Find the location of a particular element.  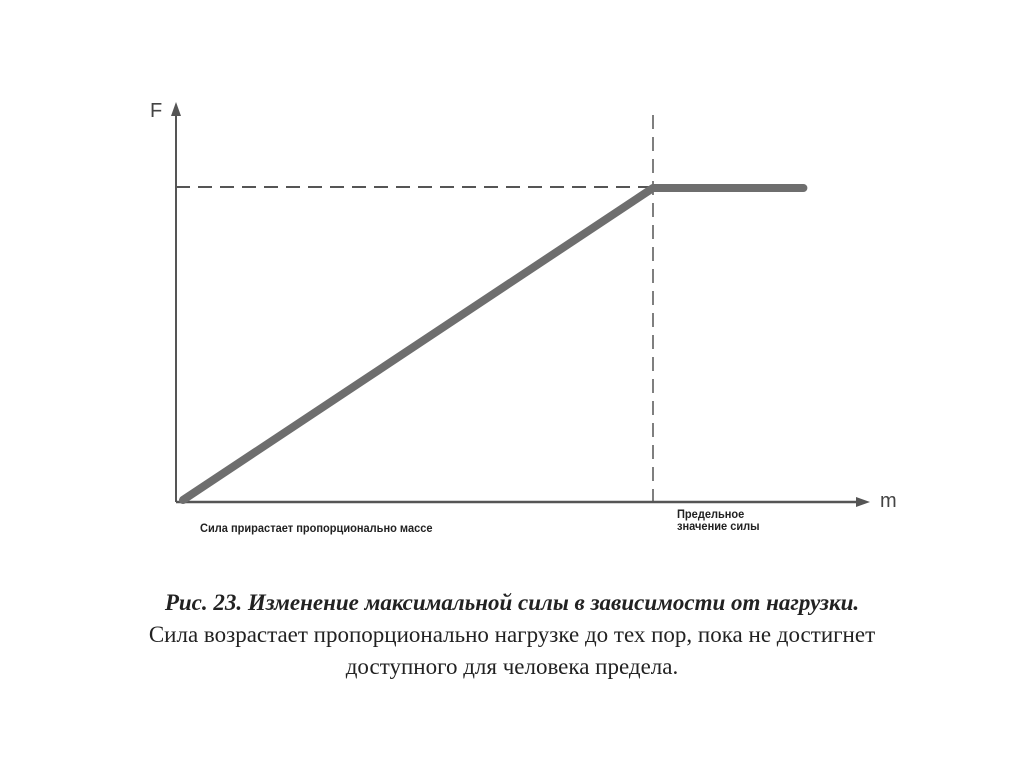

y-axis-arrow is located at coordinates (176, 109).